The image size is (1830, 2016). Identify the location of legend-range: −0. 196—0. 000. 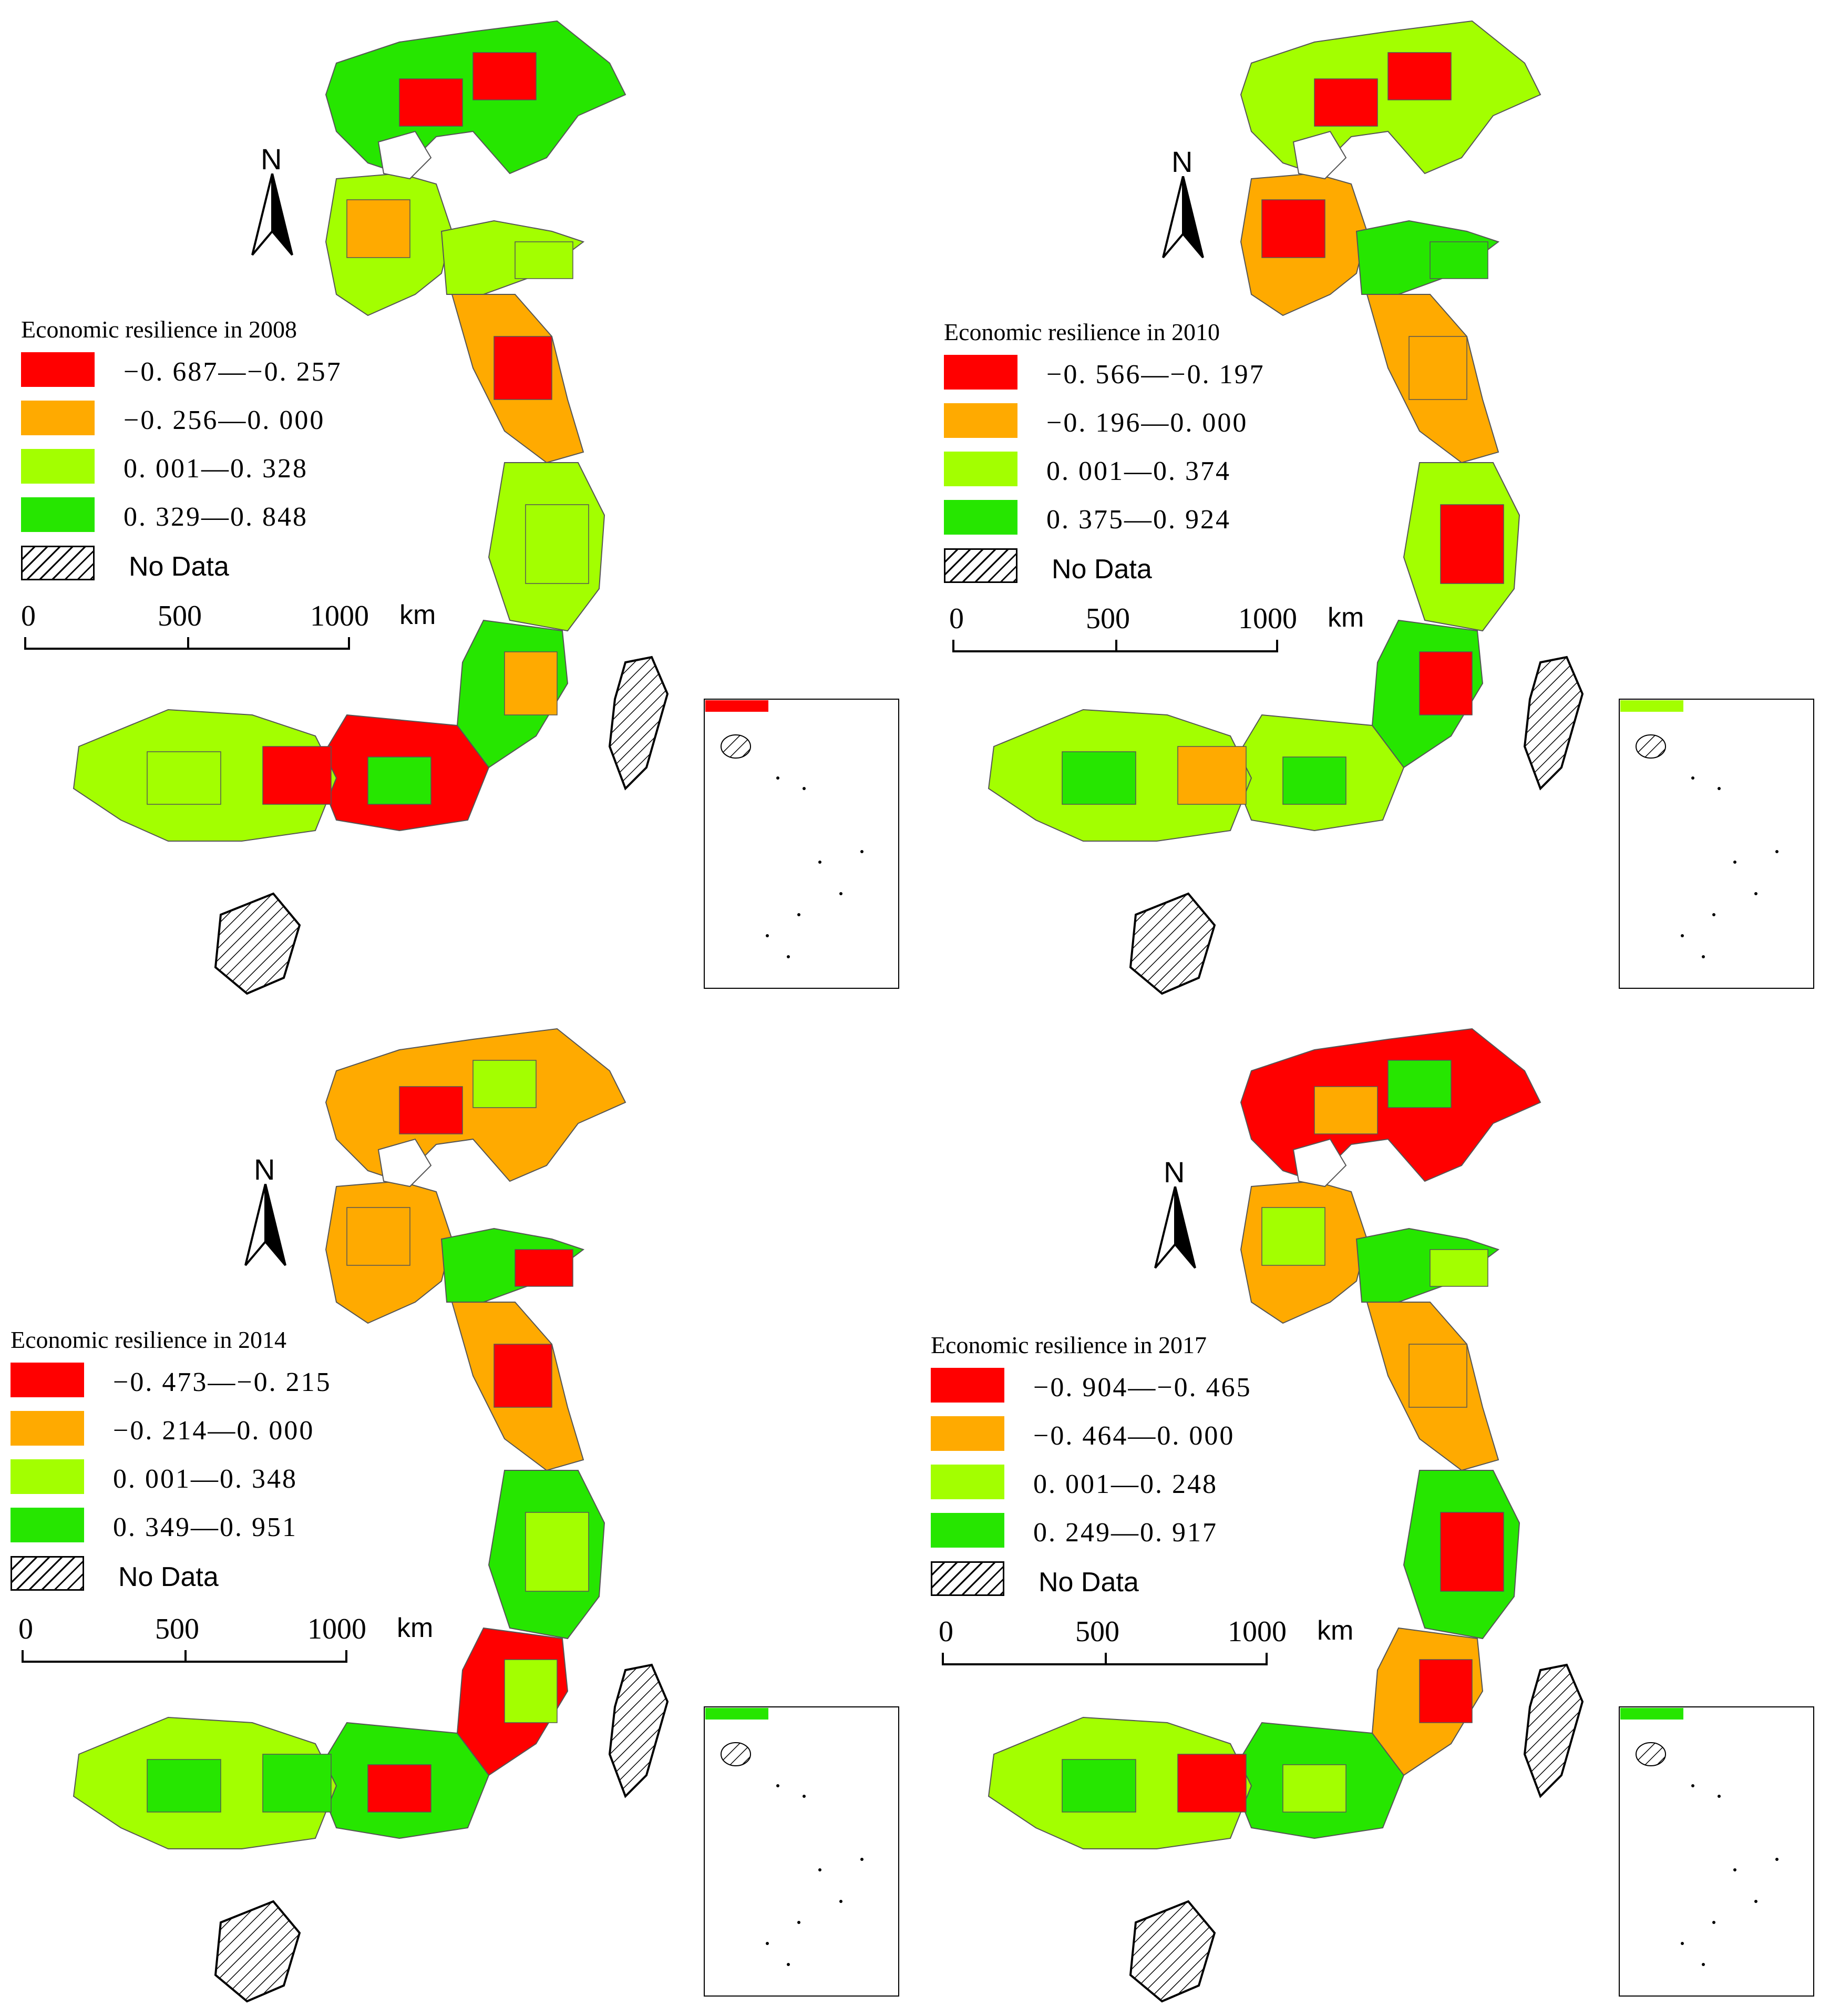
(1147, 423).